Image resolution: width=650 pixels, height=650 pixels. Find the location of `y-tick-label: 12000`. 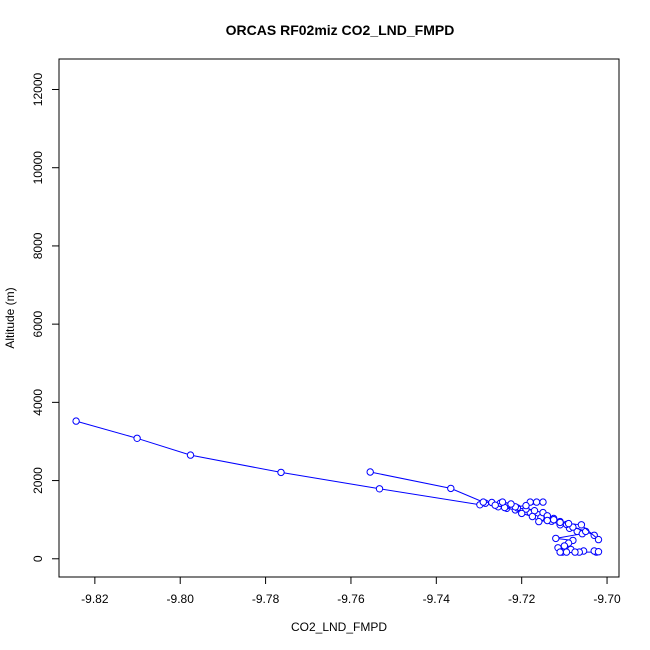

y-tick-label: 12000 is located at coordinates (38, 89).